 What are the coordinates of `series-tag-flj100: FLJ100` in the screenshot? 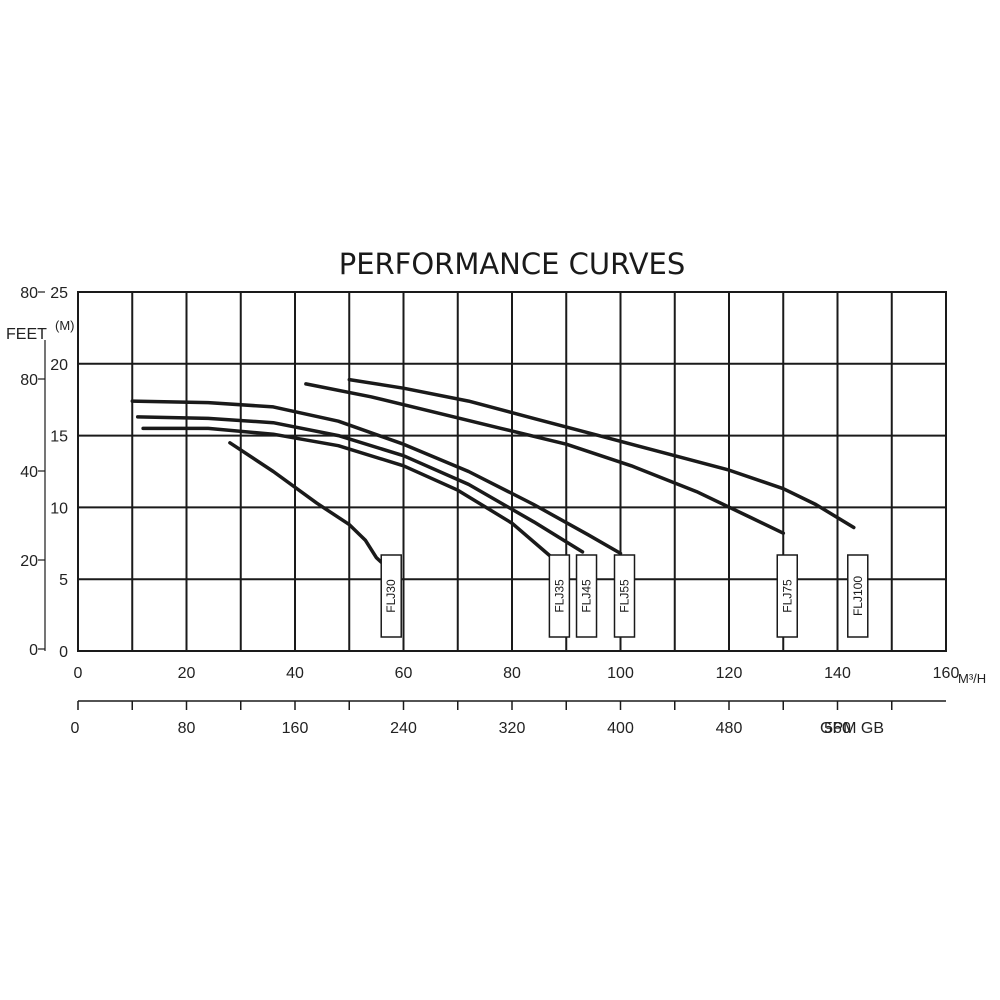 It's located at (858, 596).